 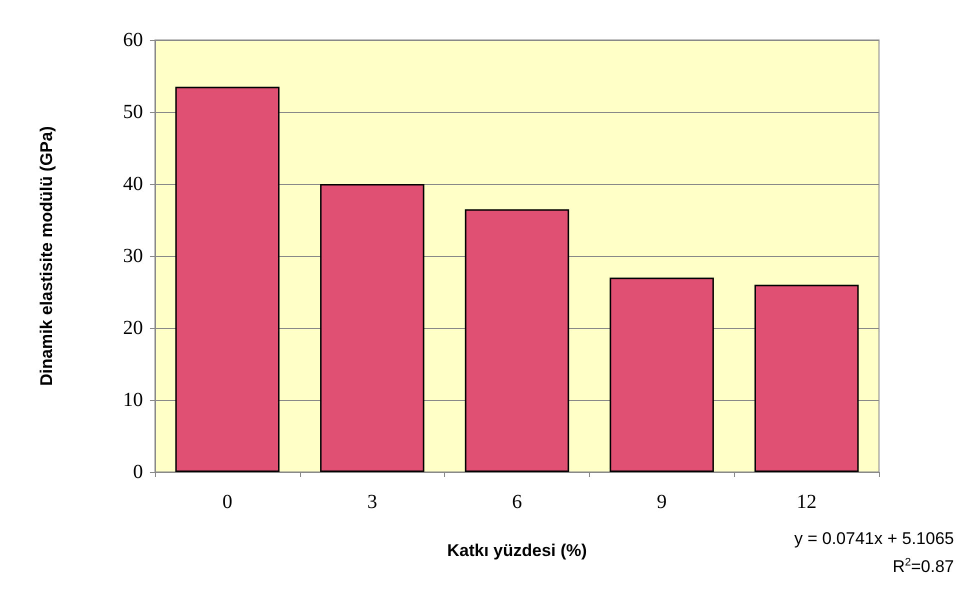 I want to click on x-tick-label: 6, so click(x=517, y=502).